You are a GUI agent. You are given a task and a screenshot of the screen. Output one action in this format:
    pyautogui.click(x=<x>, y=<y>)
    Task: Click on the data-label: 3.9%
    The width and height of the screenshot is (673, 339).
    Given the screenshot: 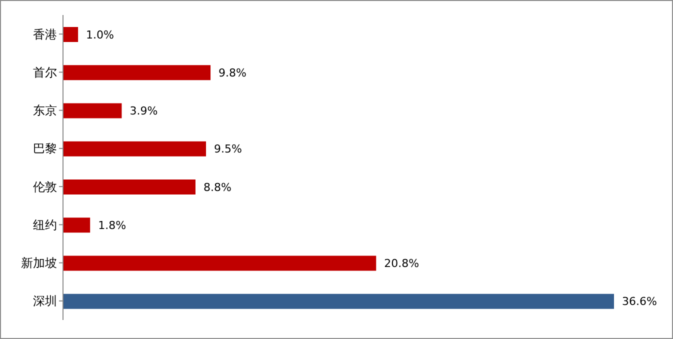 What is the action you would take?
    pyautogui.click(x=144, y=111)
    